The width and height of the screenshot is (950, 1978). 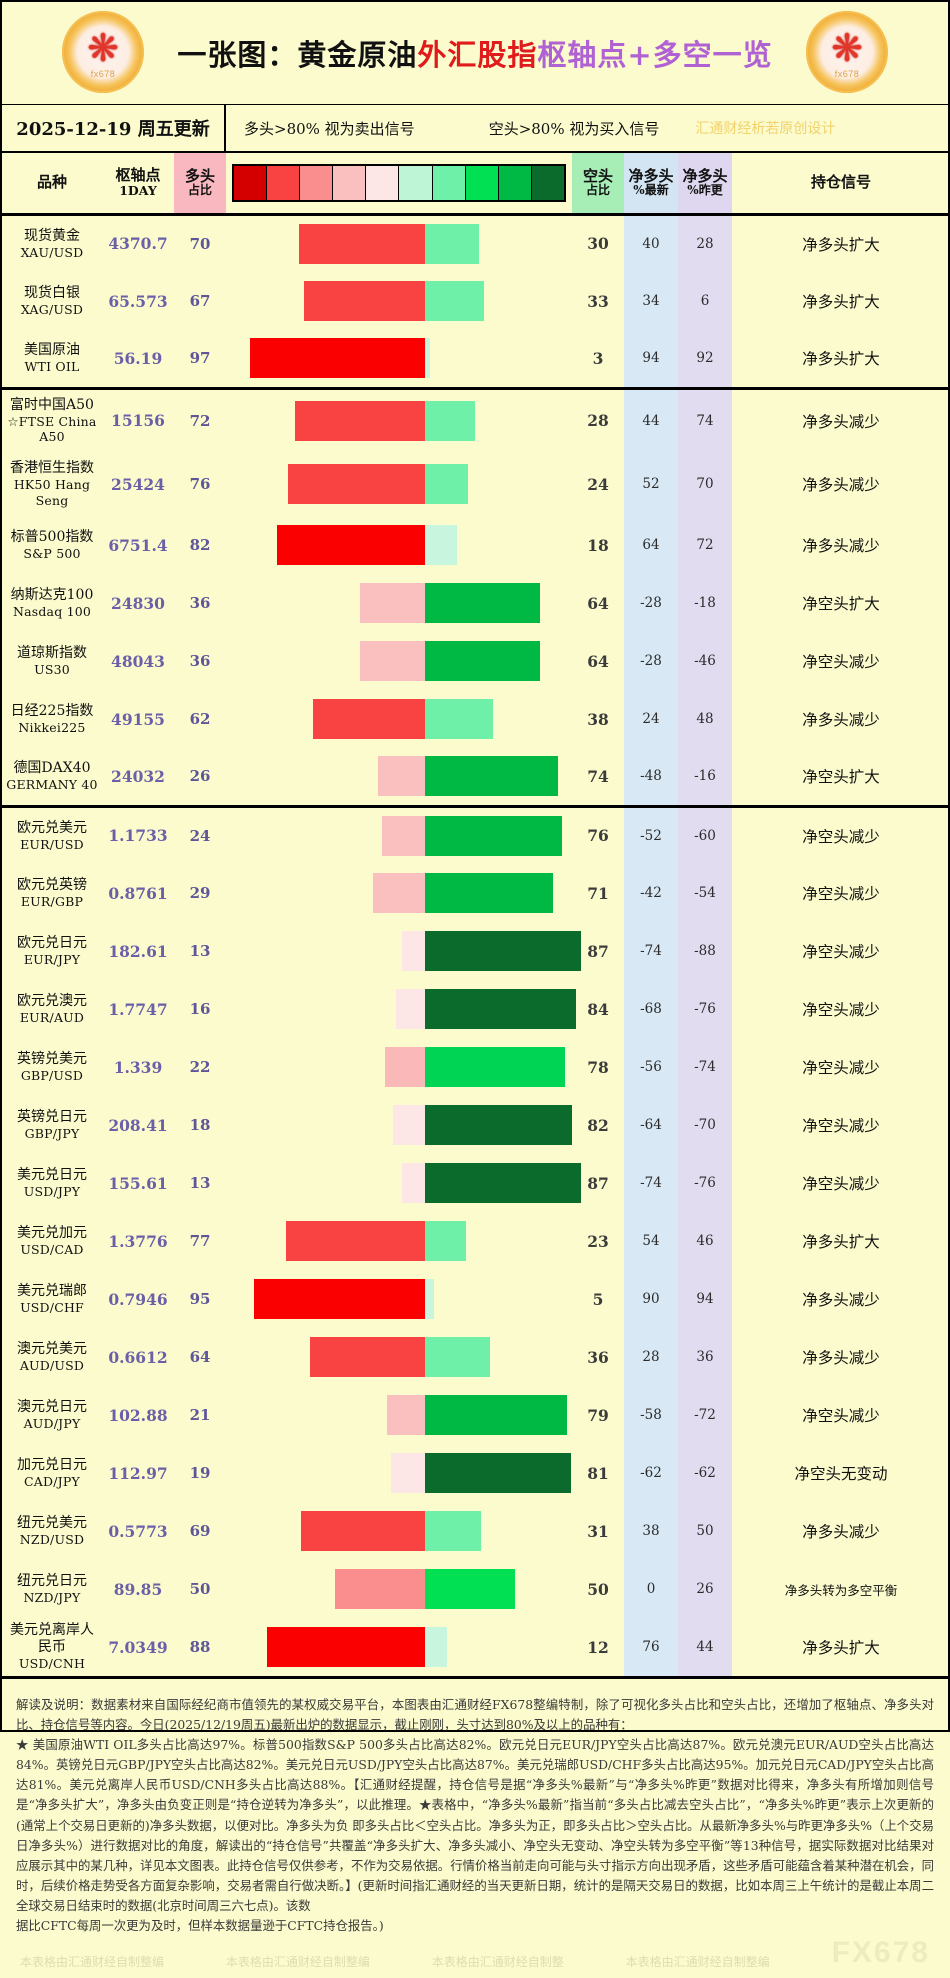 I want to click on net-prev-value: -72, so click(x=705, y=1415).